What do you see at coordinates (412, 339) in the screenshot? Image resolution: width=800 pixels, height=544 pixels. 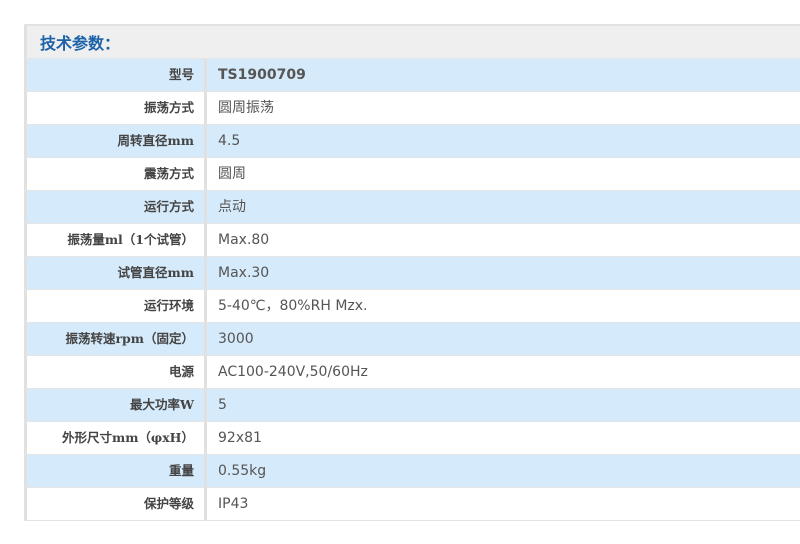 I see `table-row: 振荡转速rpm（固定） 3000` at bounding box center [412, 339].